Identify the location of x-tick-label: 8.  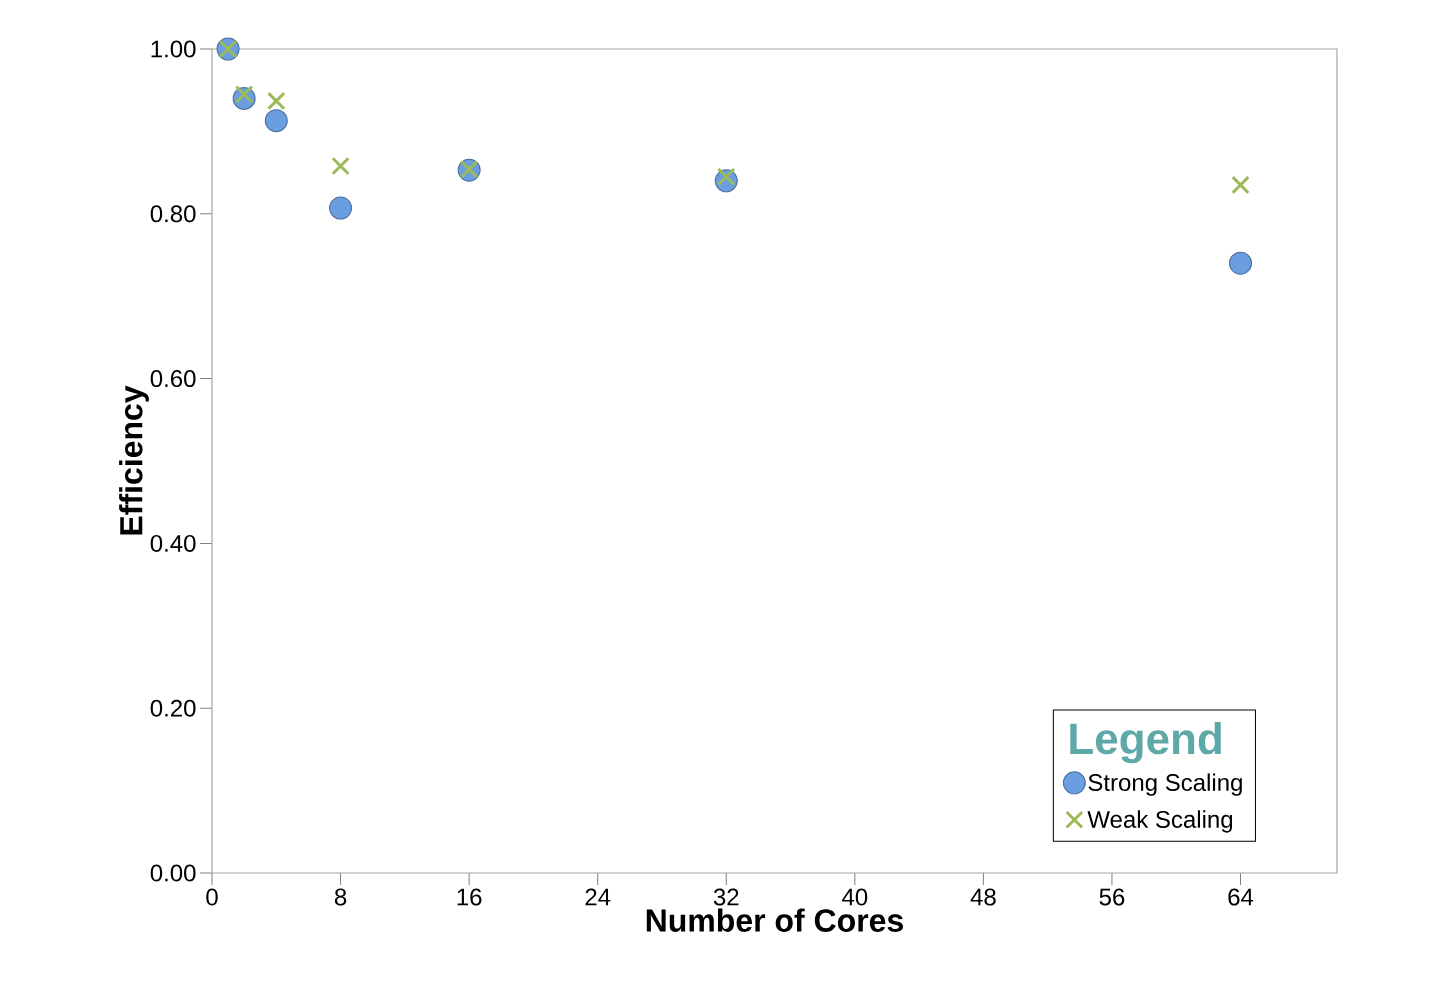
(340, 897).